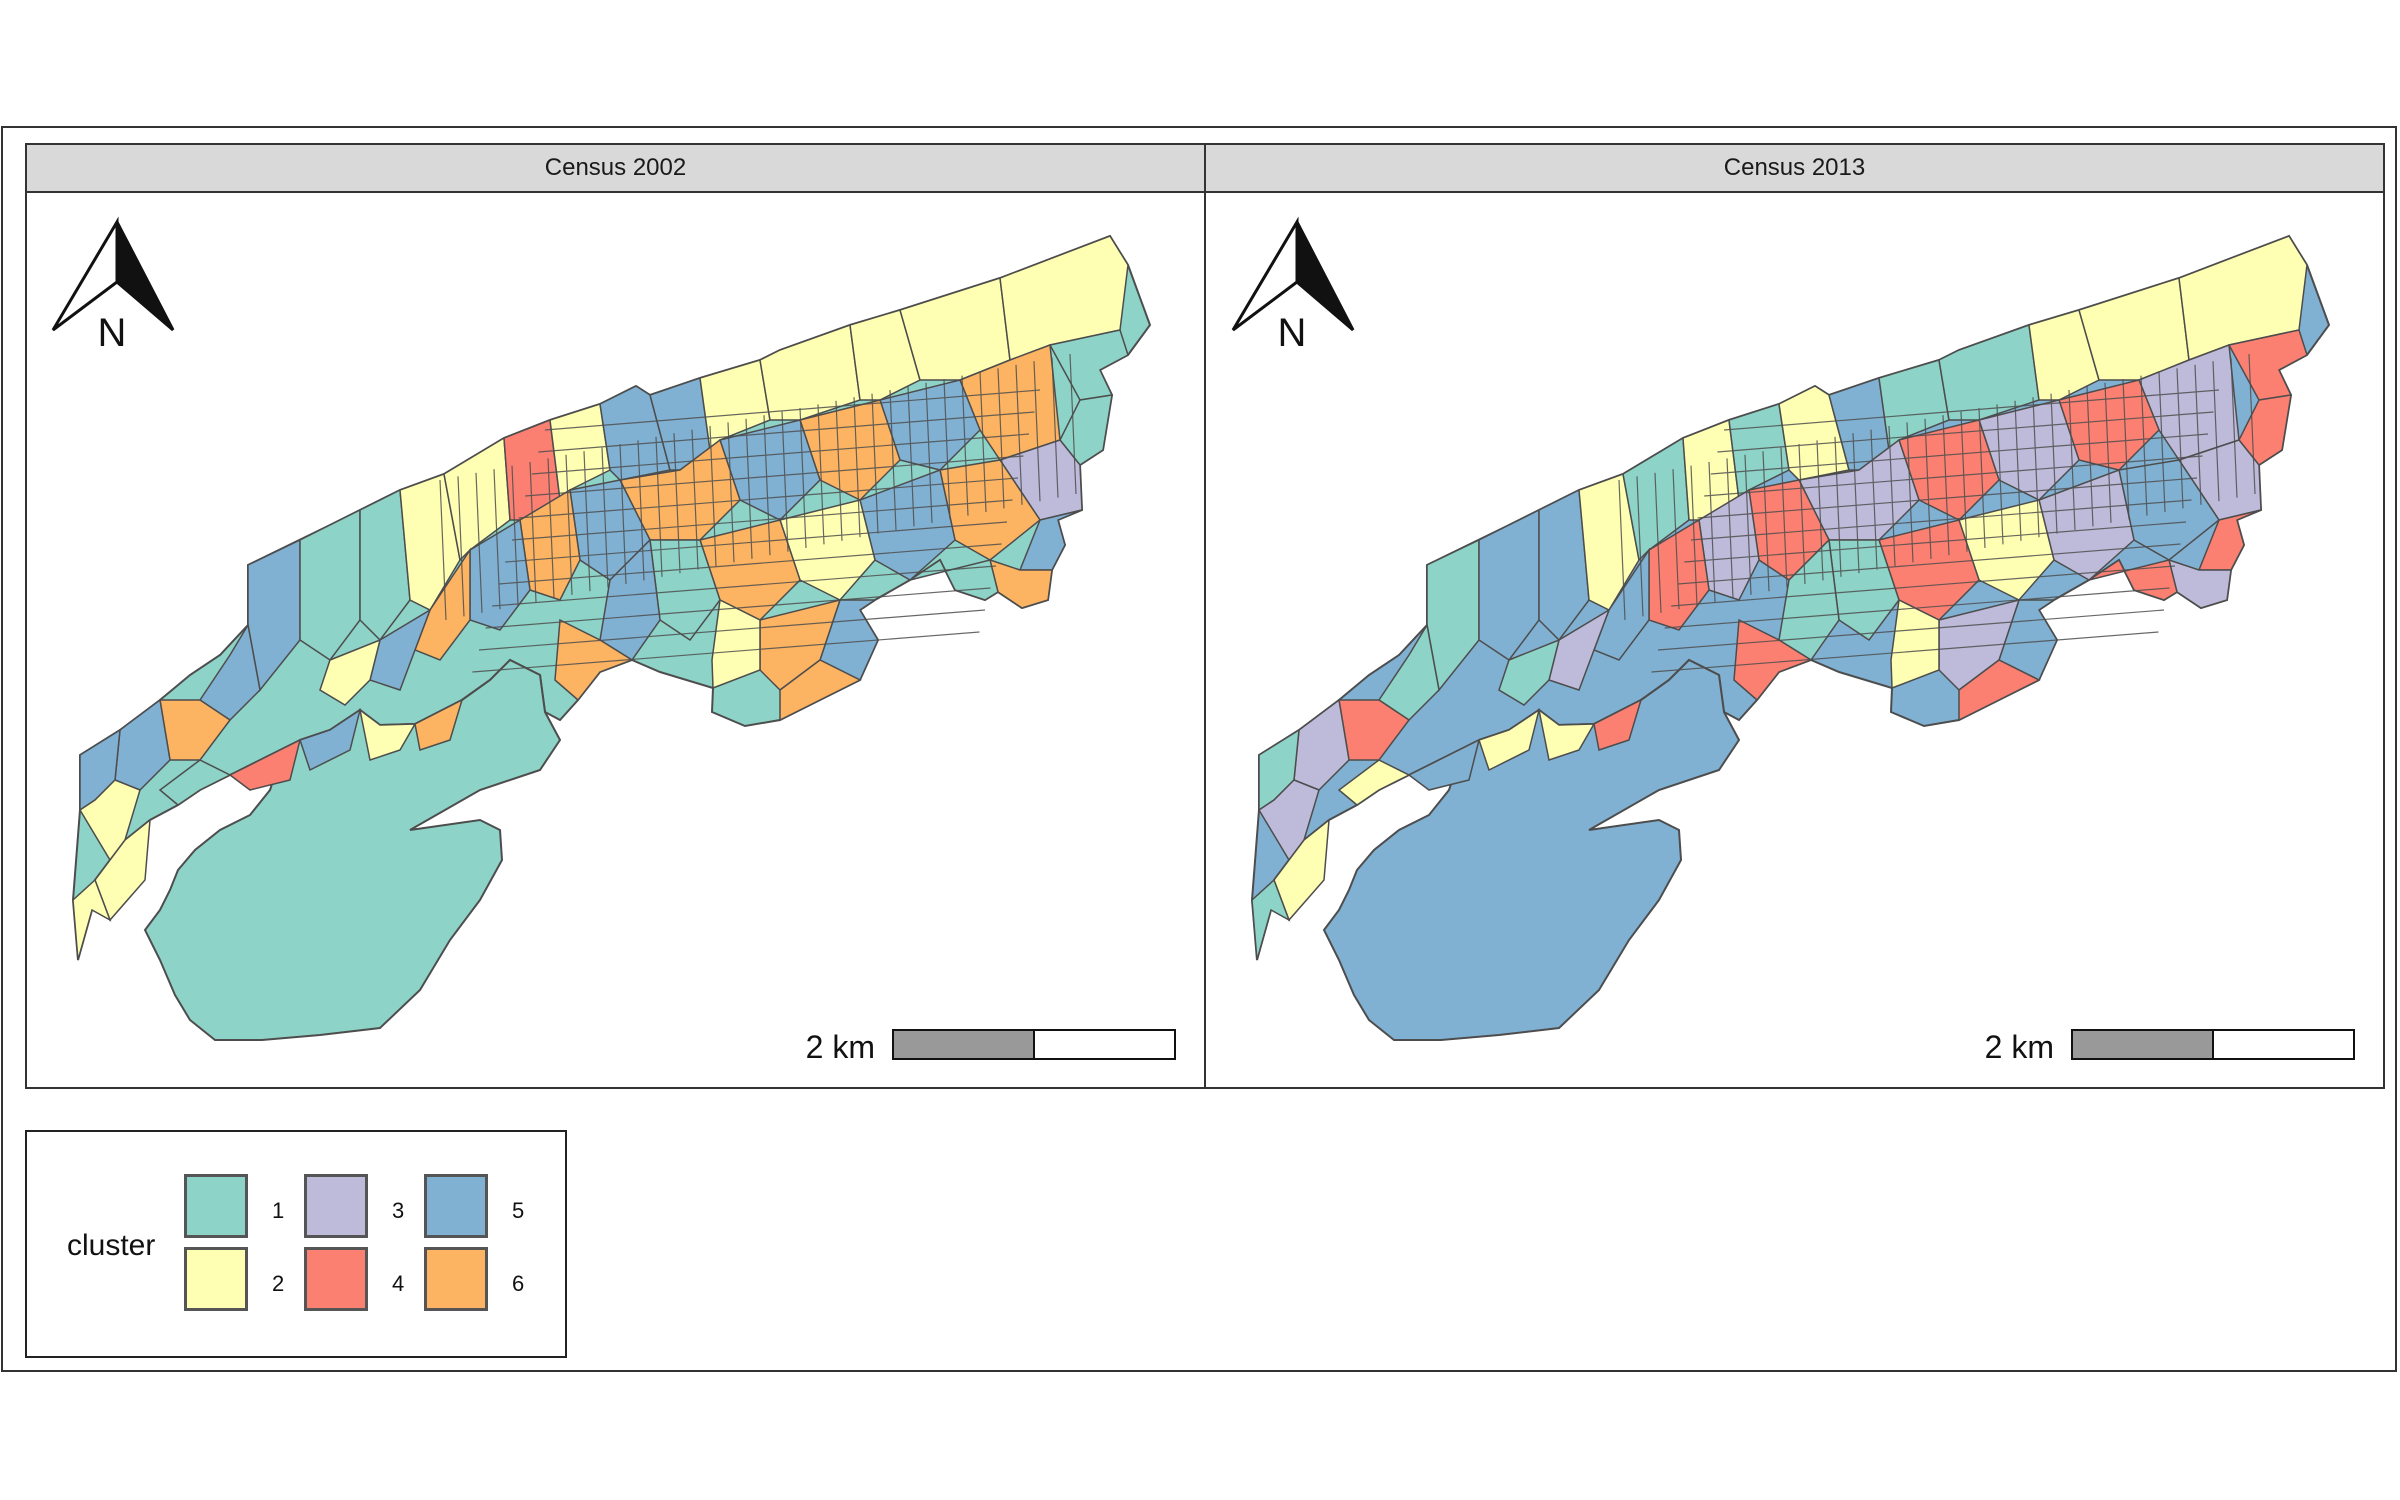 The height and width of the screenshot is (1500, 2400). Describe the element at coordinates (398, 1283) in the screenshot. I see `legend-label-4: 4` at that location.